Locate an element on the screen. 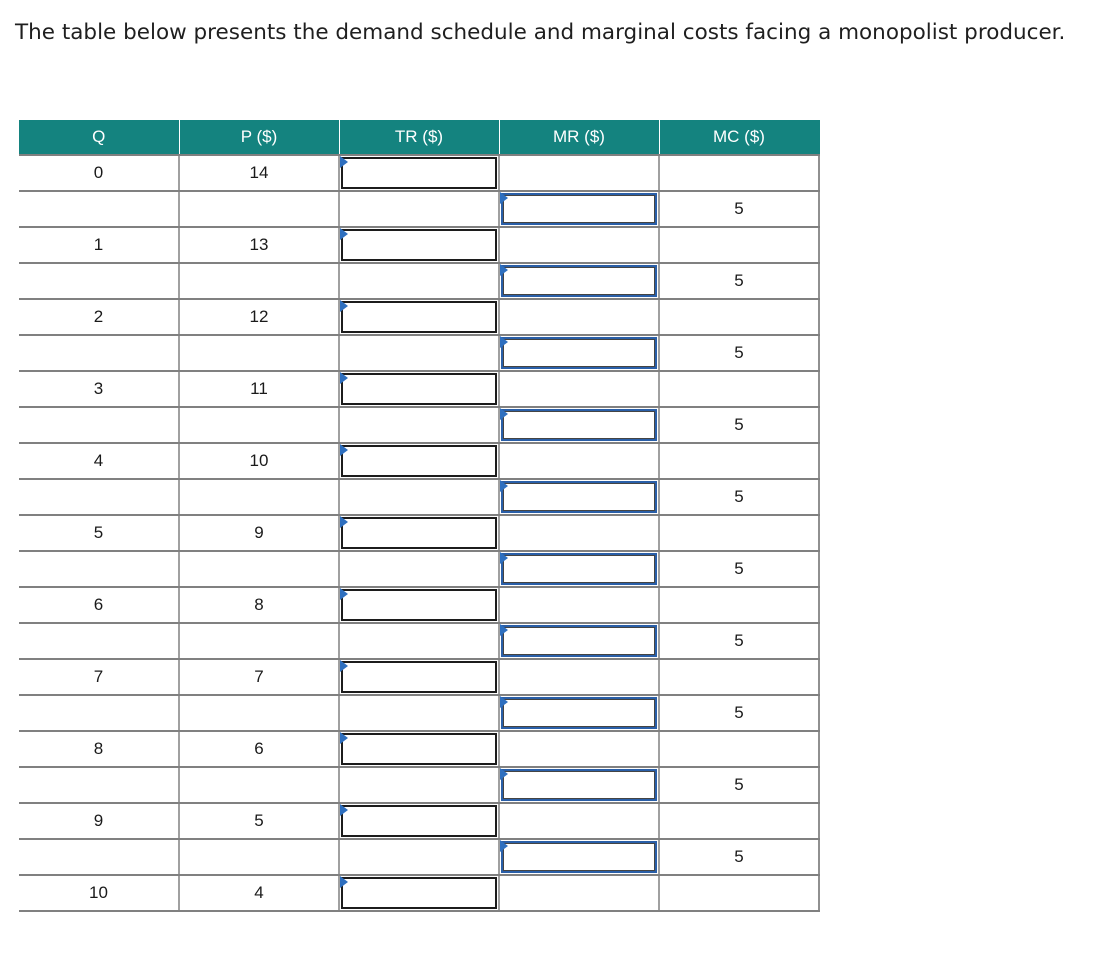 Image resolution: width=1118 pixels, height=960 pixels. cell-price: 12 is located at coordinates (259, 317).